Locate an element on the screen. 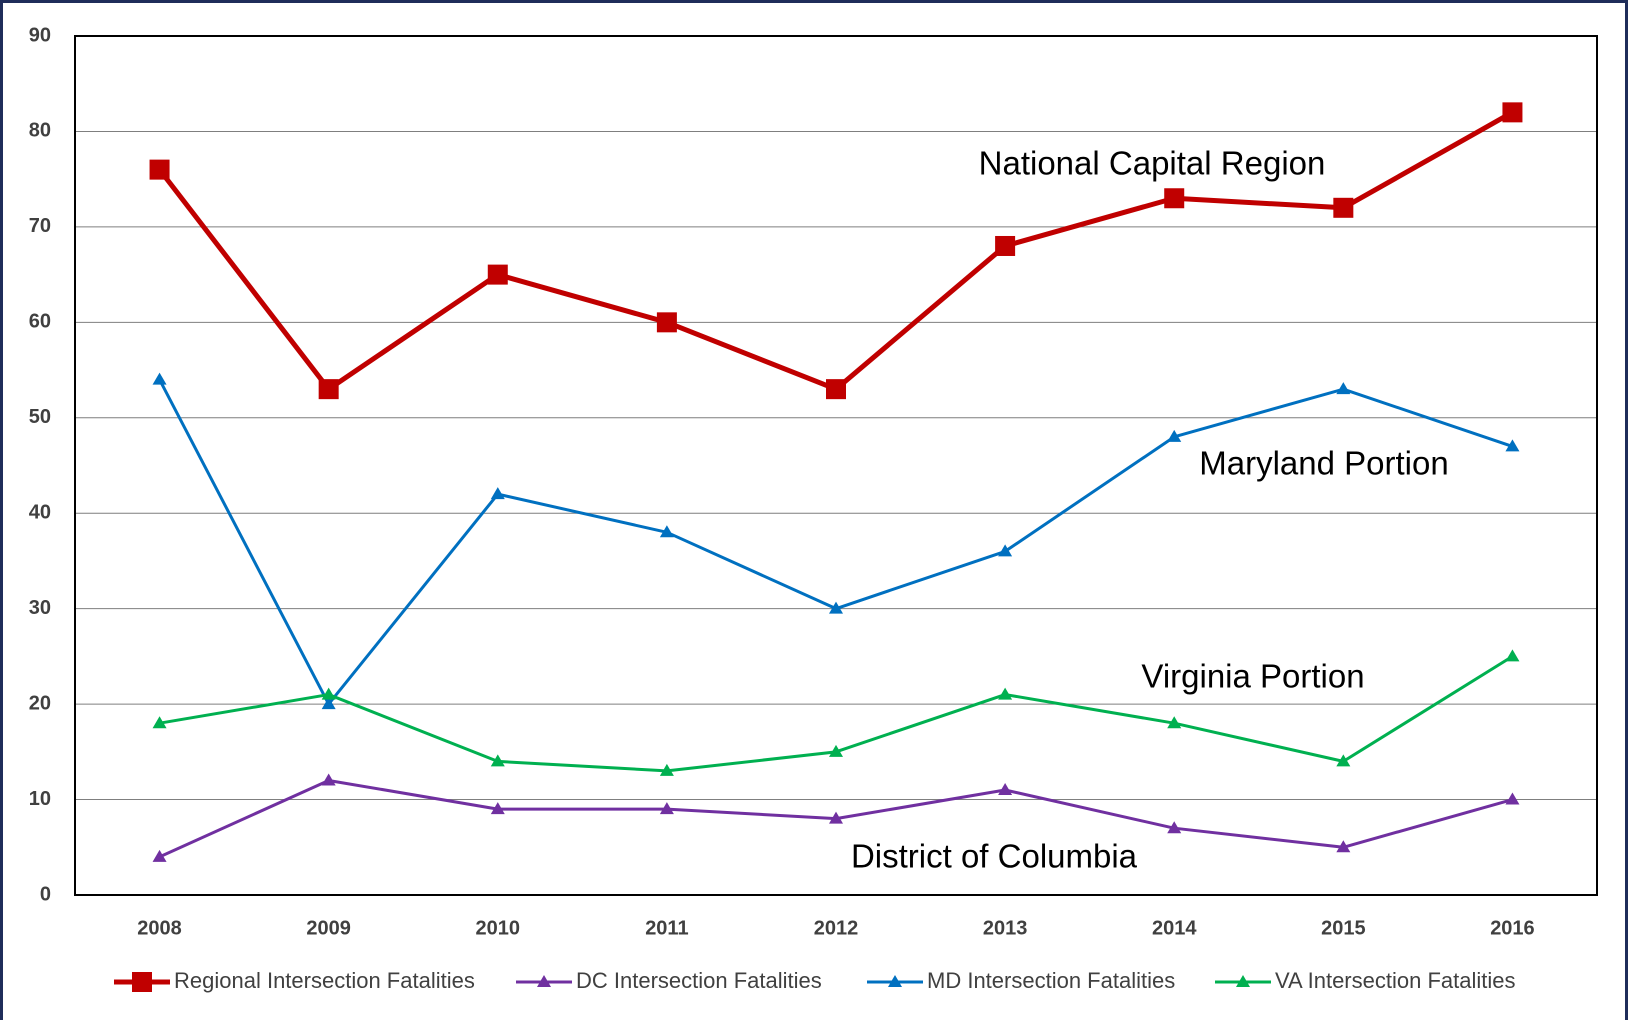  y-tick-label: 60 is located at coordinates (40, 322).